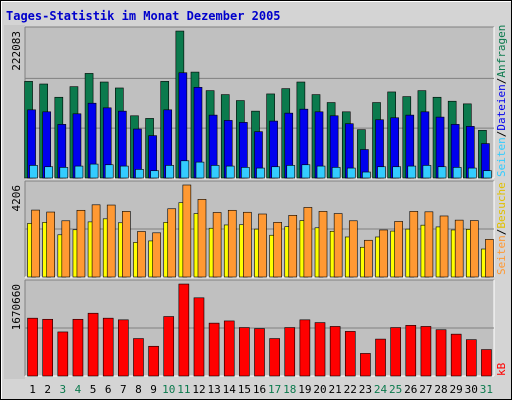 This screenshot has height=401, width=512. I want to click on y-max-label-bottom: 1670660, so click(16, 307).